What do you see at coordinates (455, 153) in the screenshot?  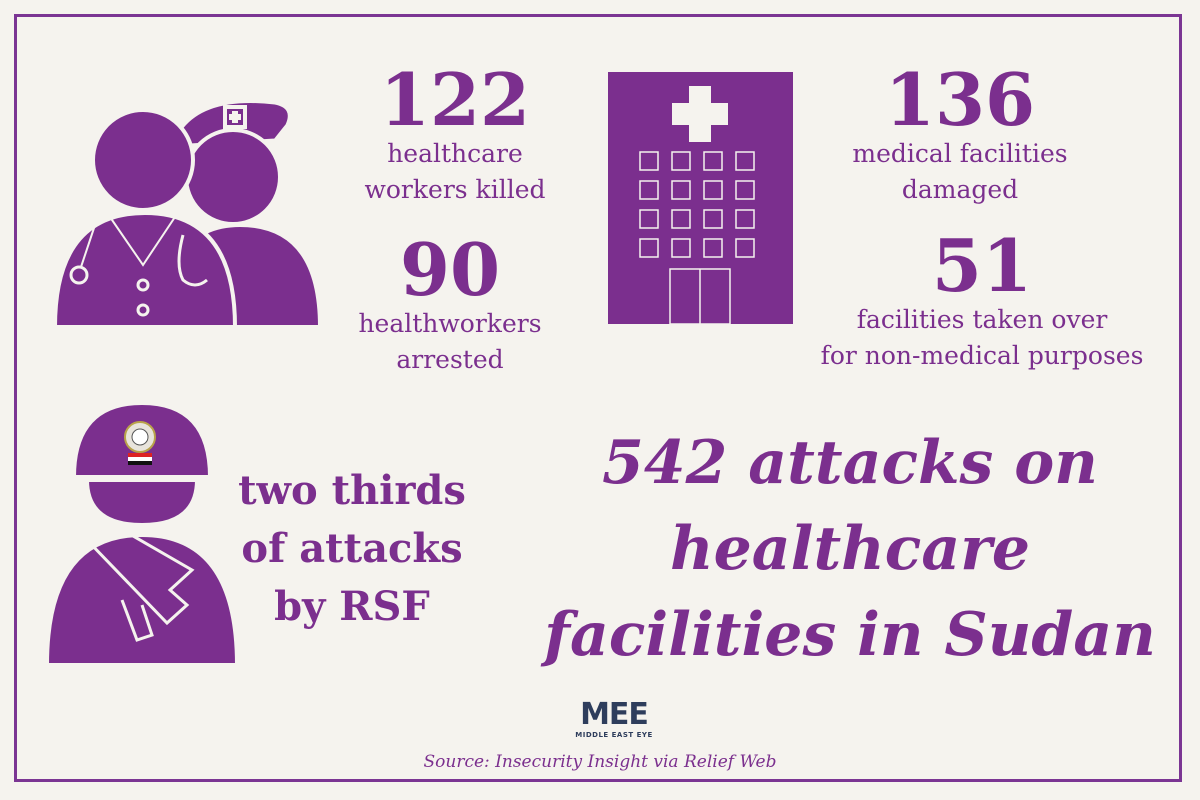 I see `stat-killed-label-1: healthcare` at bounding box center [455, 153].